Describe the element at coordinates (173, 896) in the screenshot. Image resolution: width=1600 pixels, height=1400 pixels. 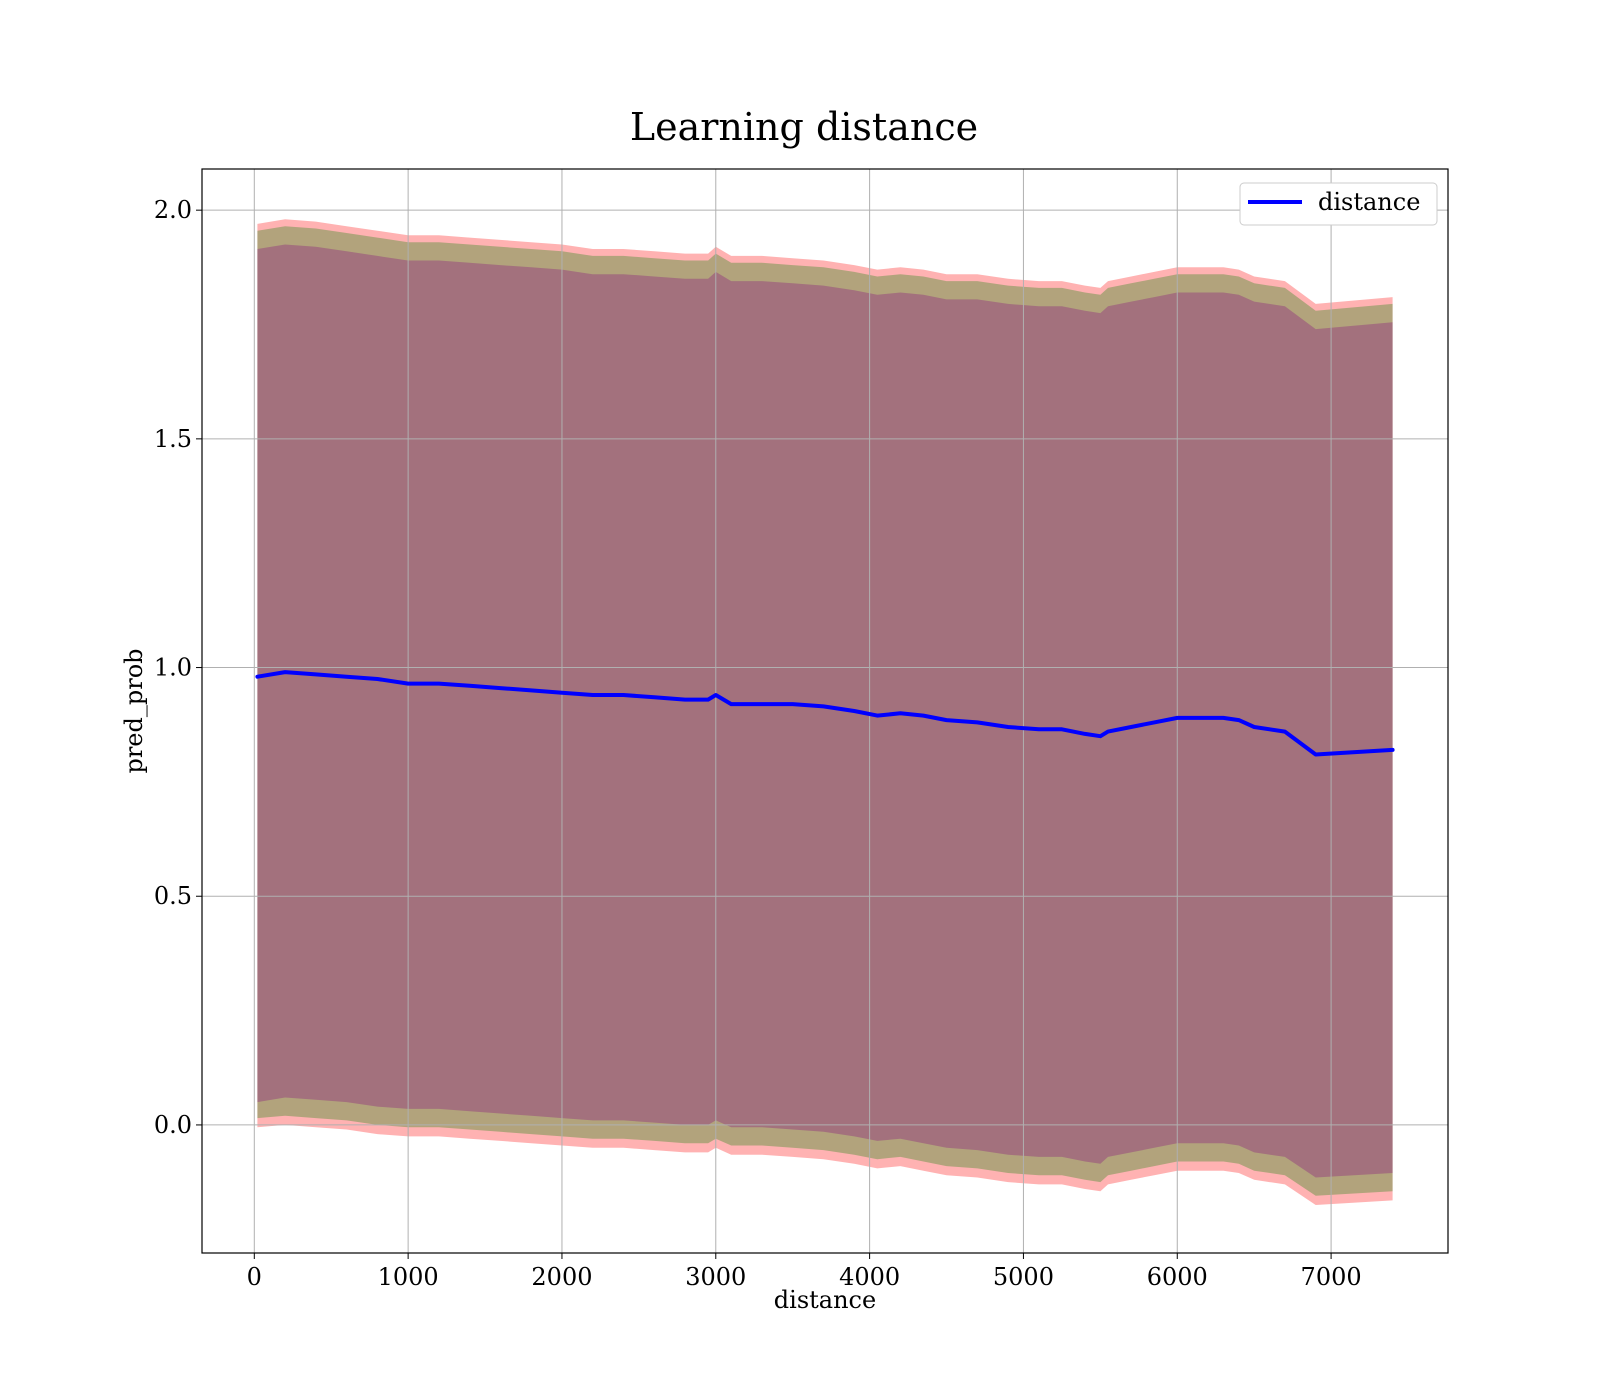
I see `y-tick-label: 0.5` at that location.